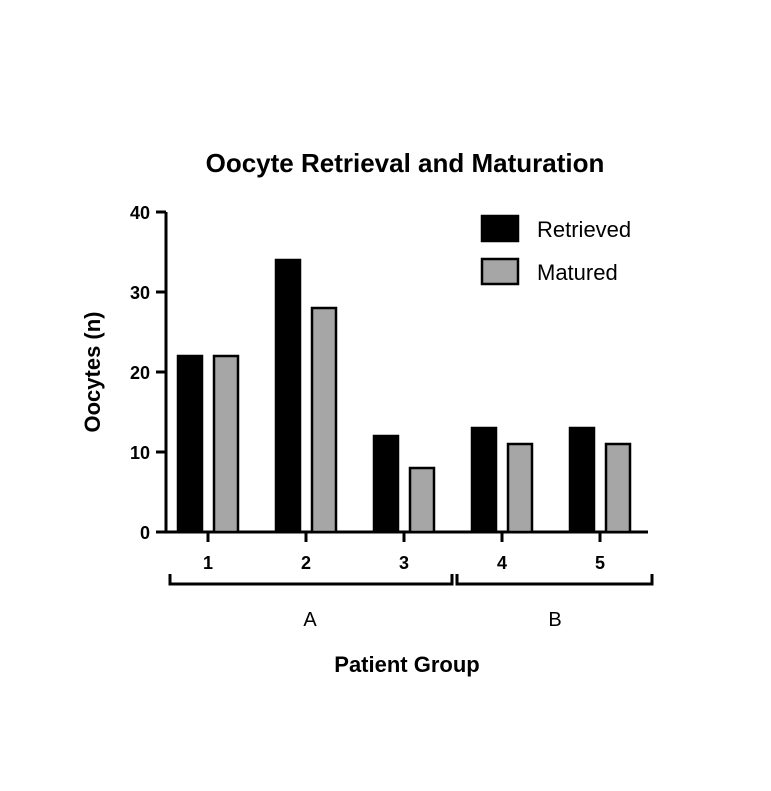 Image resolution: width=771 pixels, height=791 pixels. I want to click on legend-swatch-retrieved, so click(500, 228).